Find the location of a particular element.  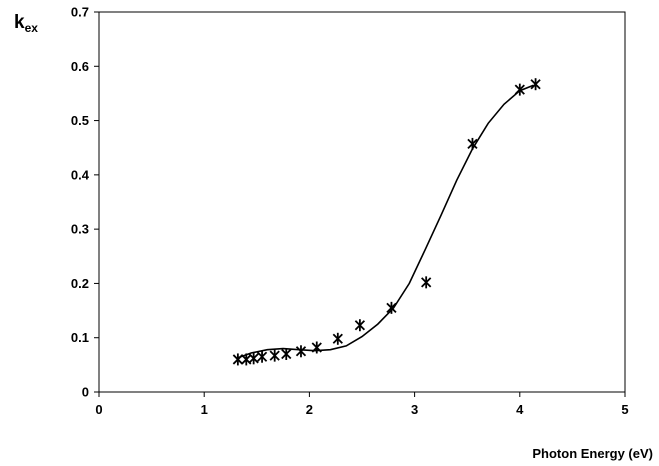

y-tick-label: 0.4 is located at coordinates (80, 174).